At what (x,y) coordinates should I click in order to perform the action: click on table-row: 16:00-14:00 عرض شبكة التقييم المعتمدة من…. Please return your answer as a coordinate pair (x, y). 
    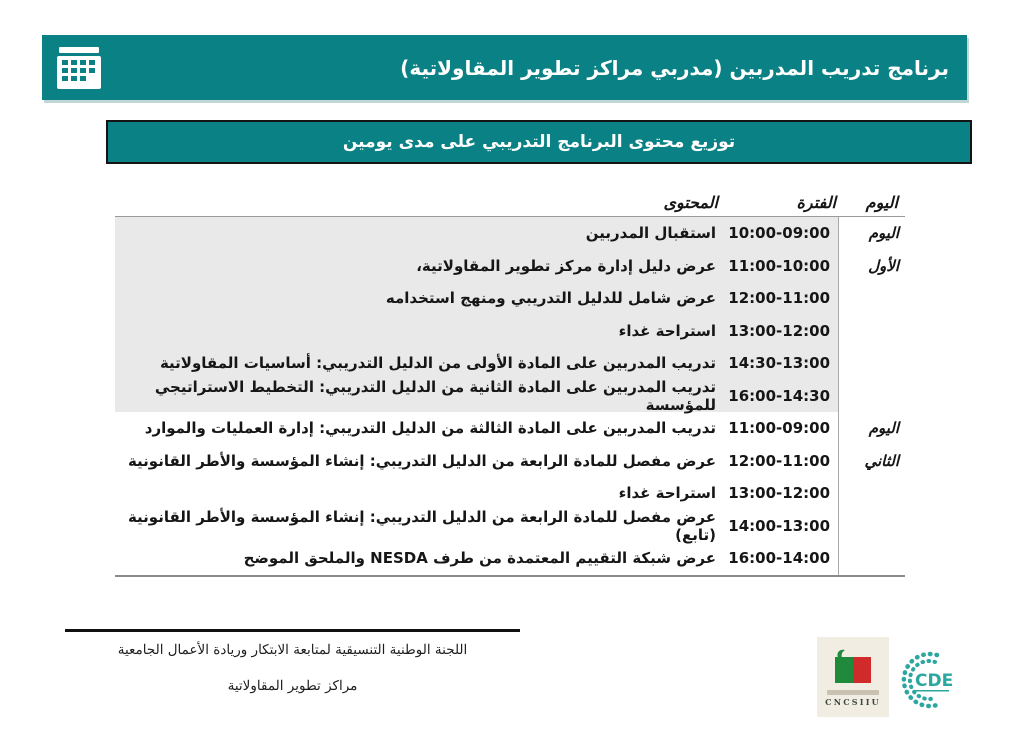
    Looking at the image, I should click on (510, 558).